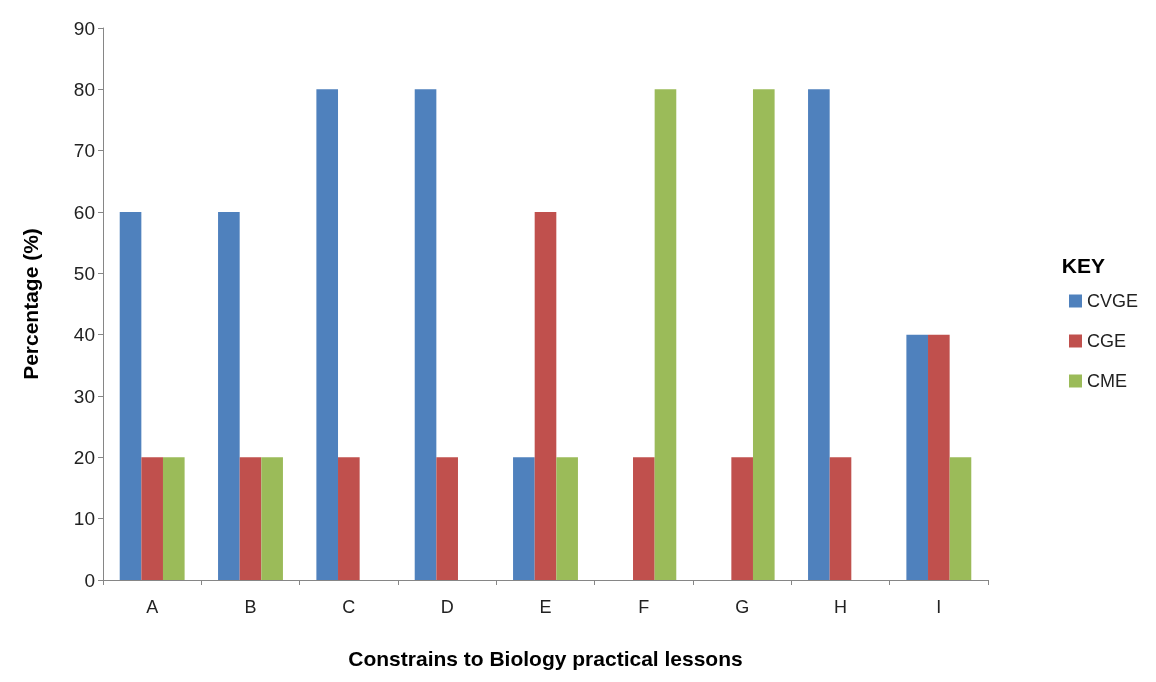  Describe the element at coordinates (1106, 381) in the screenshot. I see `legend-label: CME` at that location.